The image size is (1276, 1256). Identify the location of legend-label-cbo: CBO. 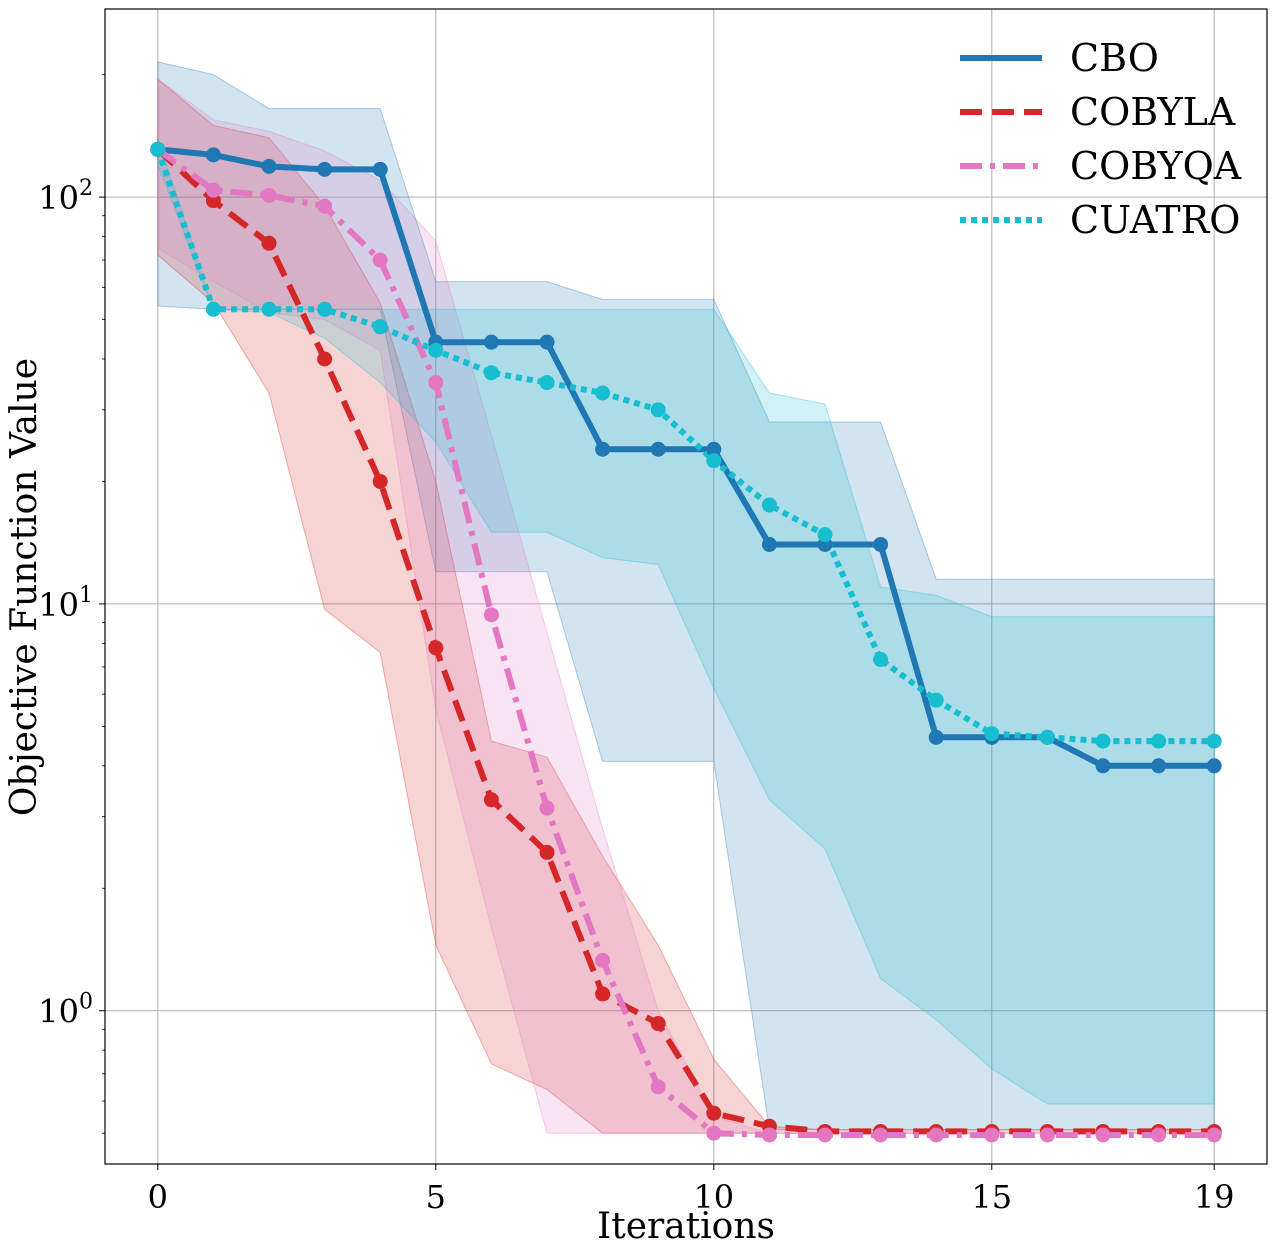
(1114, 58).